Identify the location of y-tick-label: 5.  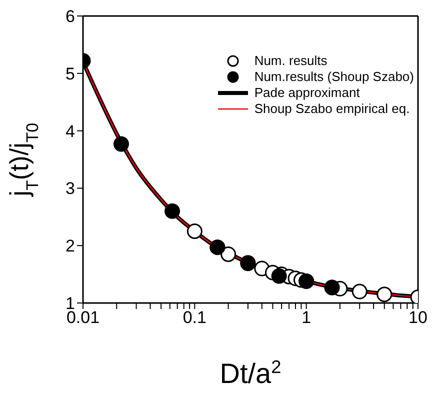
(70, 74).